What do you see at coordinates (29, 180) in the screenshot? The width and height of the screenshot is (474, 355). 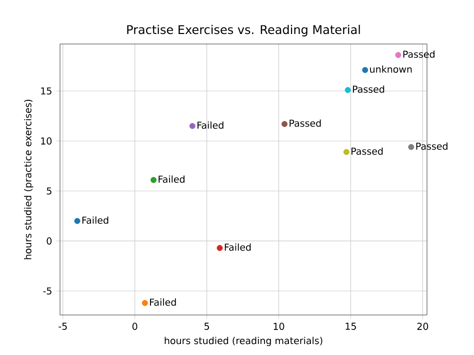 I see `y-axis-title: hours studied (practice exercises)` at bounding box center [29, 180].